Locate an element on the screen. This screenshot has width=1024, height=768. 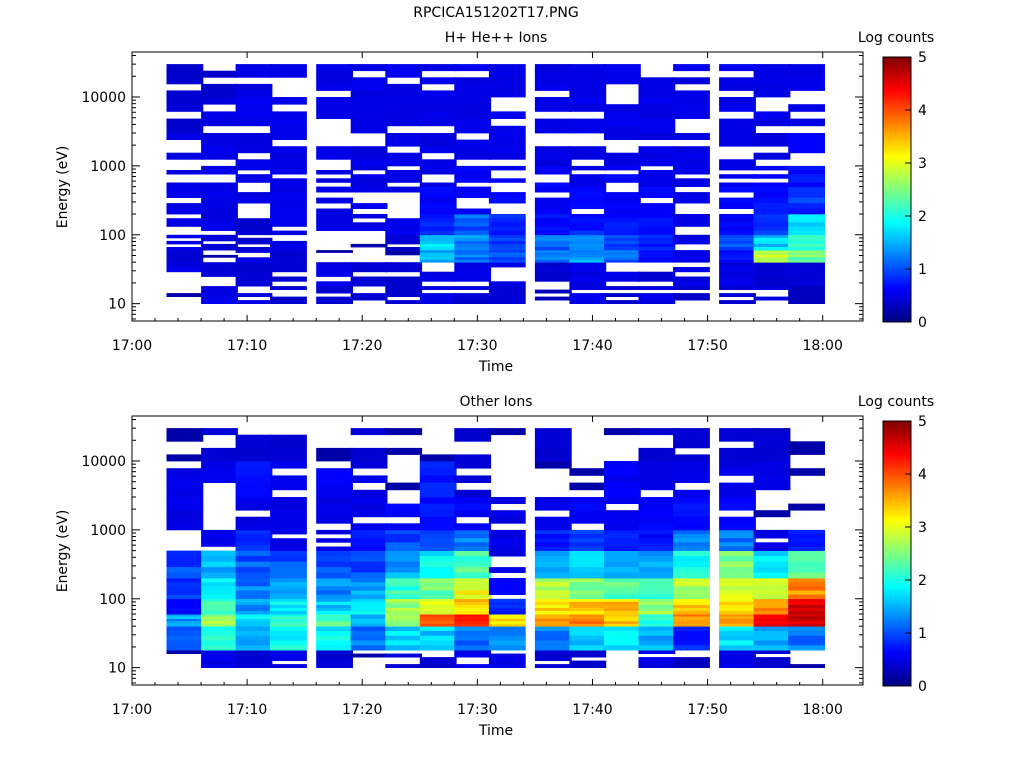
colorbar-tick-label: 5 is located at coordinates (922, 58).